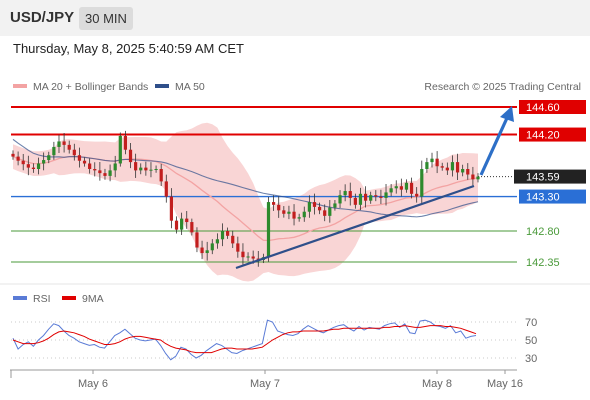  Describe the element at coordinates (543, 178) in the screenshot. I see `level-label-143.59: 143.59` at that location.